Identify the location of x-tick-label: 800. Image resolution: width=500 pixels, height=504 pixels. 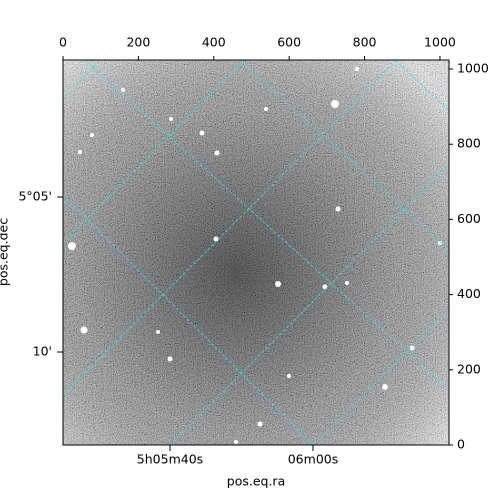
(365, 42).